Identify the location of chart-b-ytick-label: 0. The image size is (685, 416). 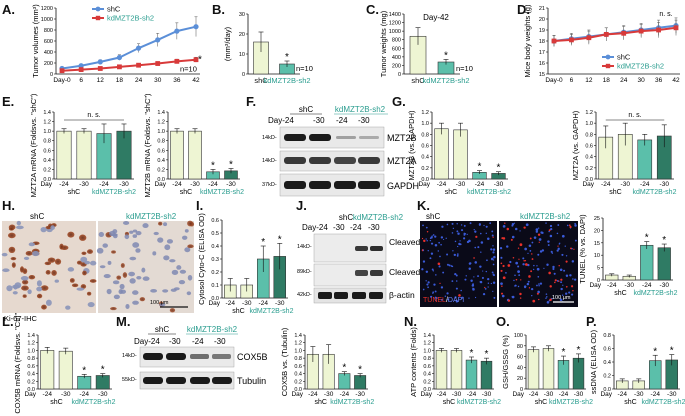
(243, 75).